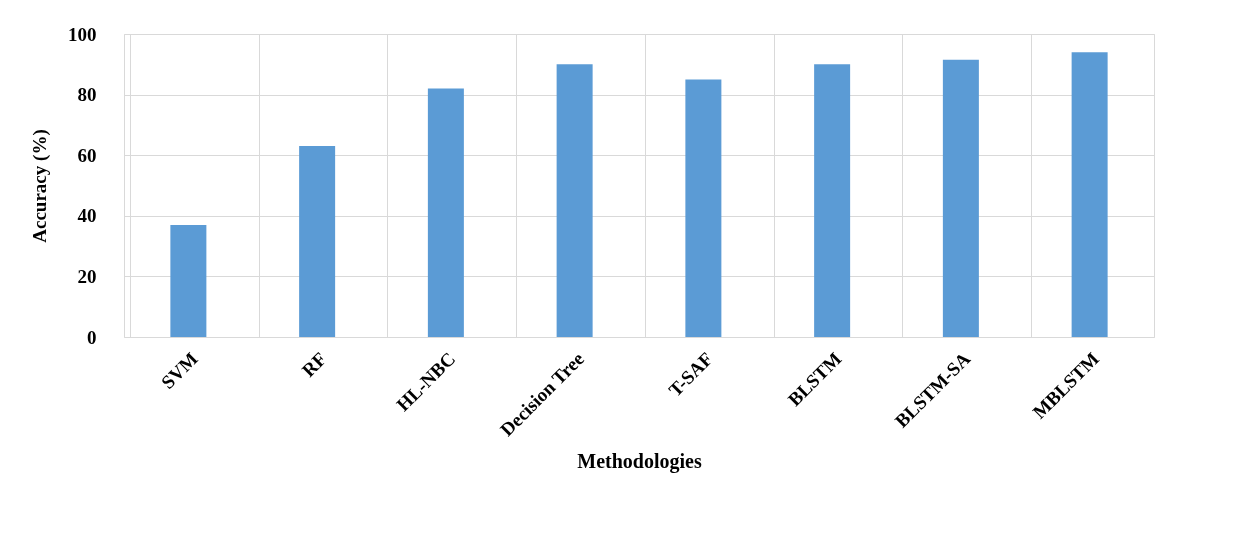  Describe the element at coordinates (92, 337) in the screenshot. I see `y-tick-label: 0` at that location.